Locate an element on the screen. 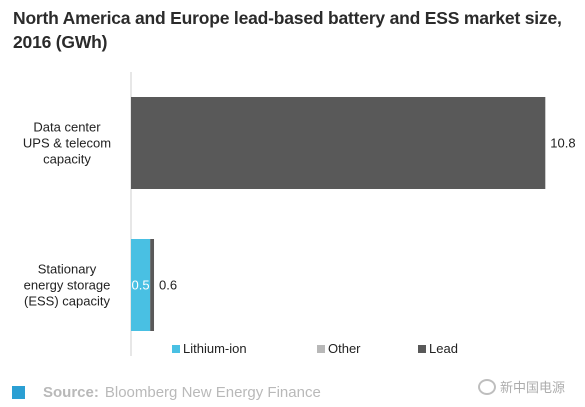 The image size is (585, 407). legend-label: Other is located at coordinates (344, 348).